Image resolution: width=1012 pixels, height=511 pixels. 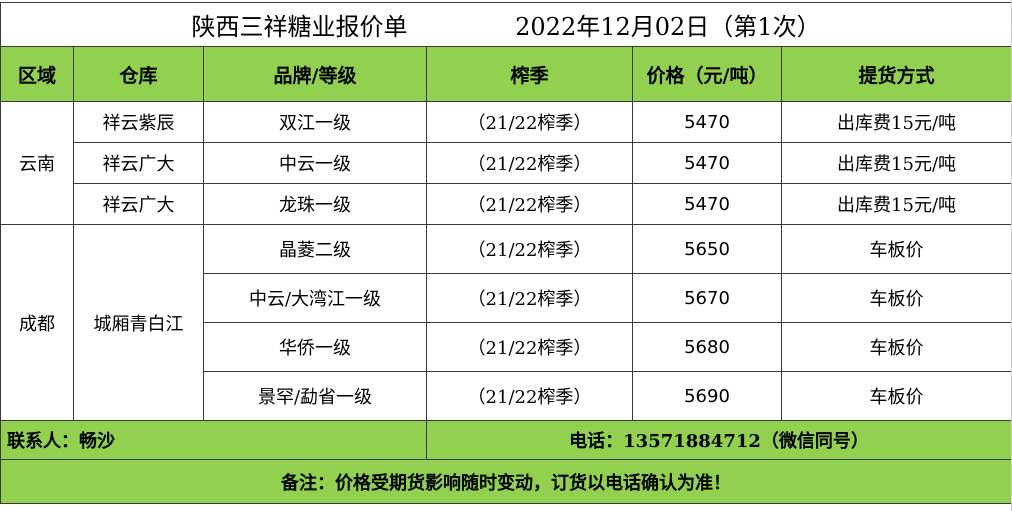 I want to click on price-cell: 5690, so click(x=707, y=396).